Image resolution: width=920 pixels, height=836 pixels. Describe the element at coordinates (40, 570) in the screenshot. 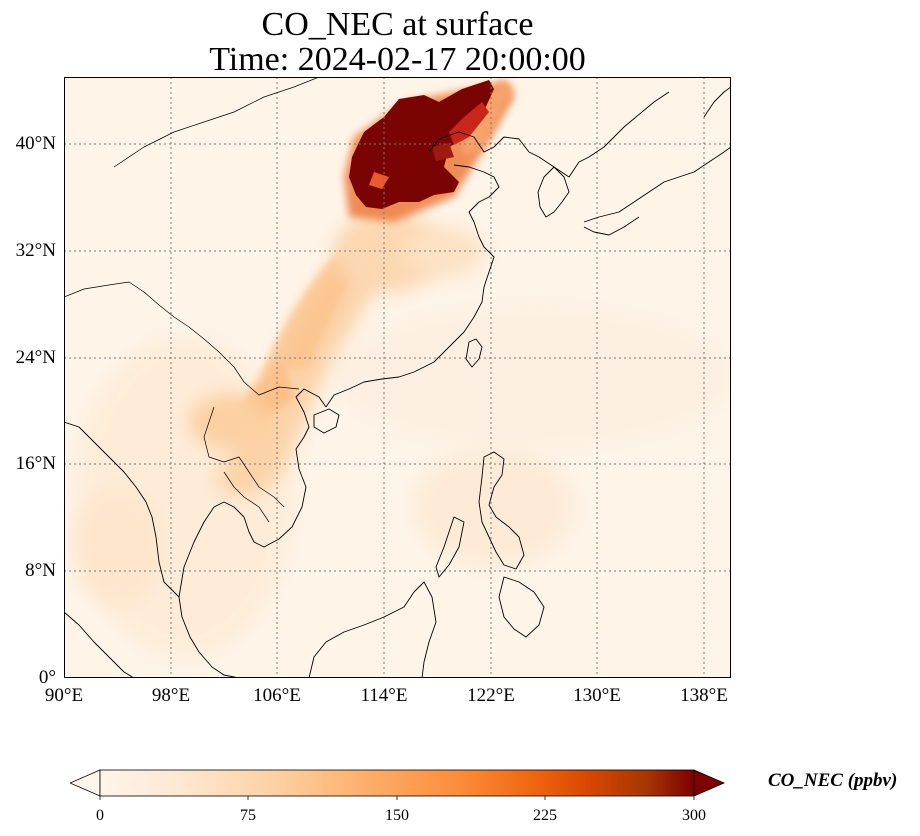

I see `lat-tick-8: 8°N` at that location.